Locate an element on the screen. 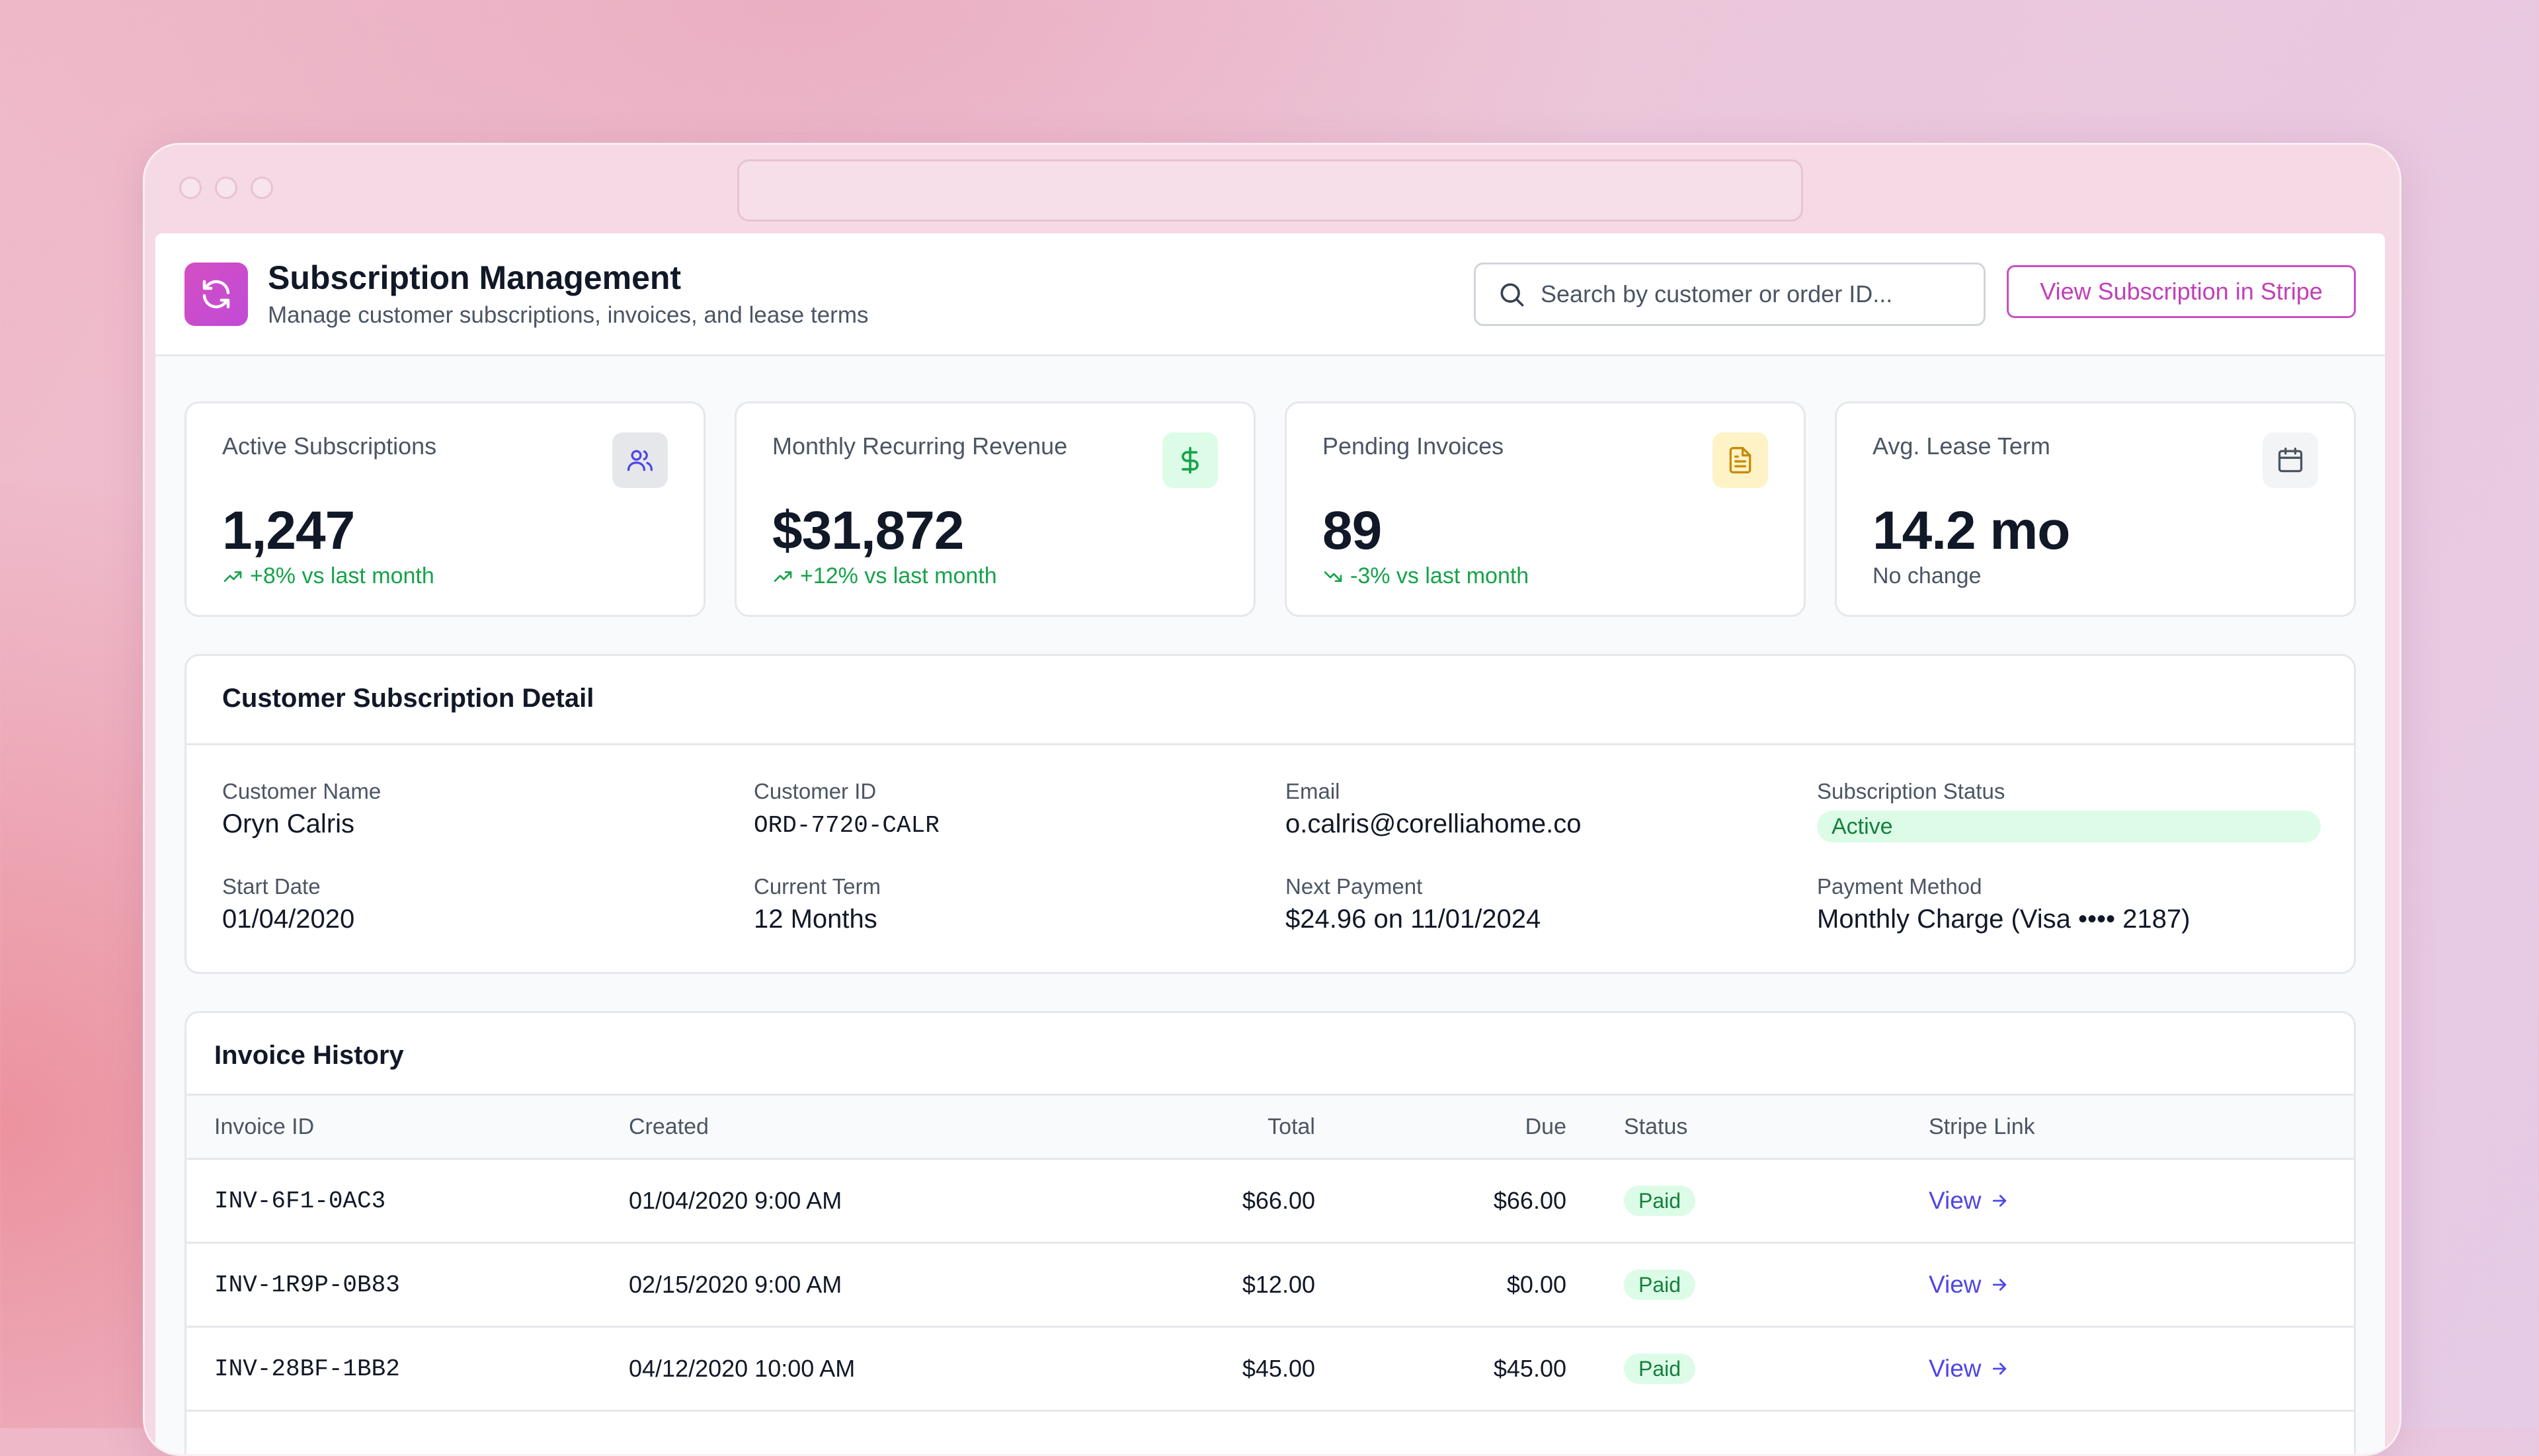  calendar-icon is located at coordinates (2290, 460).